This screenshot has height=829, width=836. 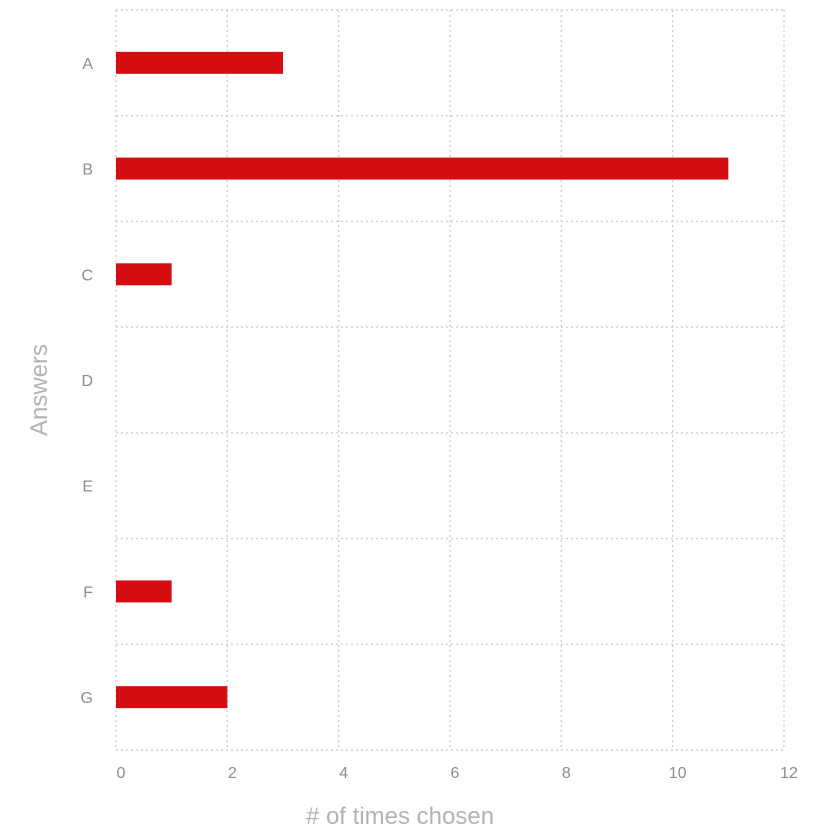 I want to click on x-tick-labels: 0 2 4 6 8 10 12, so click(x=457, y=773).